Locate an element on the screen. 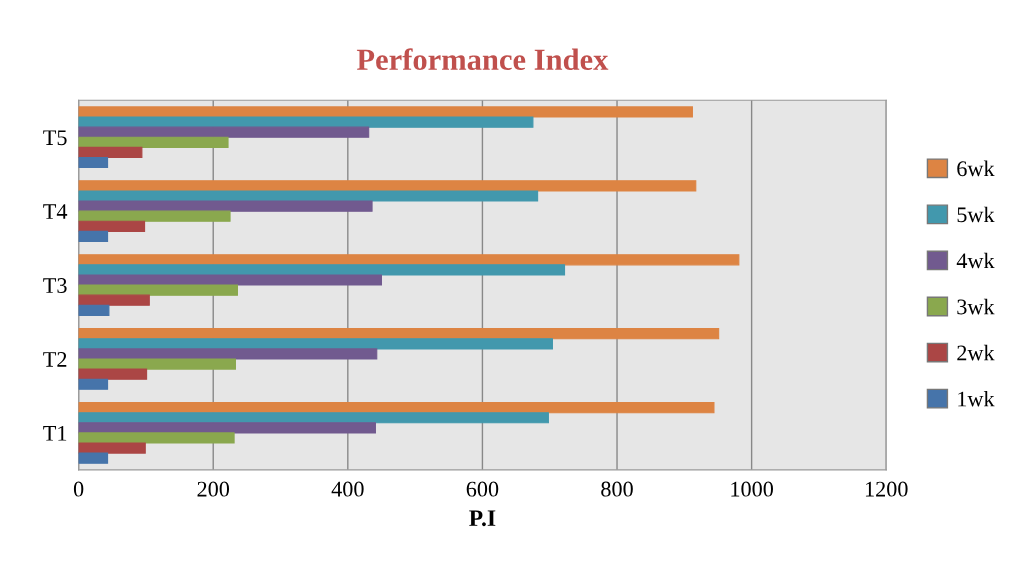 Image resolution: width=1021 pixels, height=573 pixels. legend-label: 5wk is located at coordinates (976, 214).